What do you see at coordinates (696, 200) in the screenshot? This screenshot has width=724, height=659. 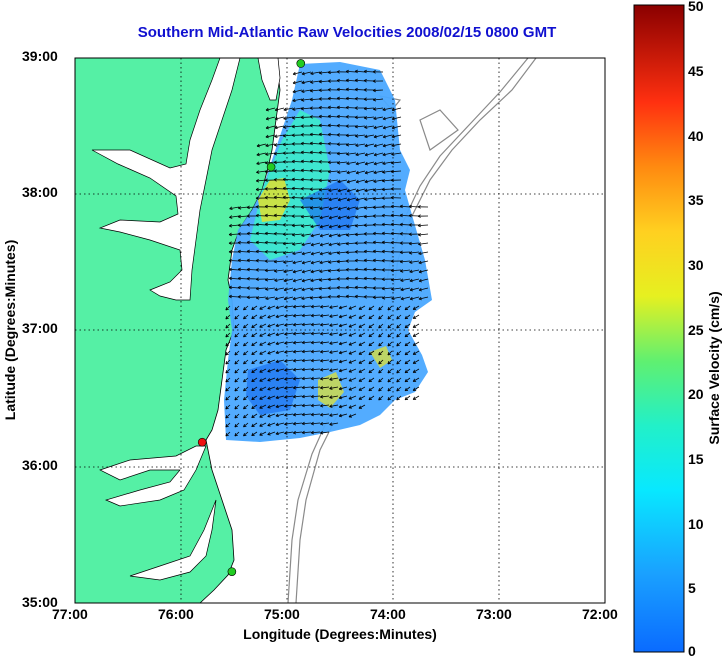 I see `cbar-tick-35: 35` at bounding box center [696, 200].